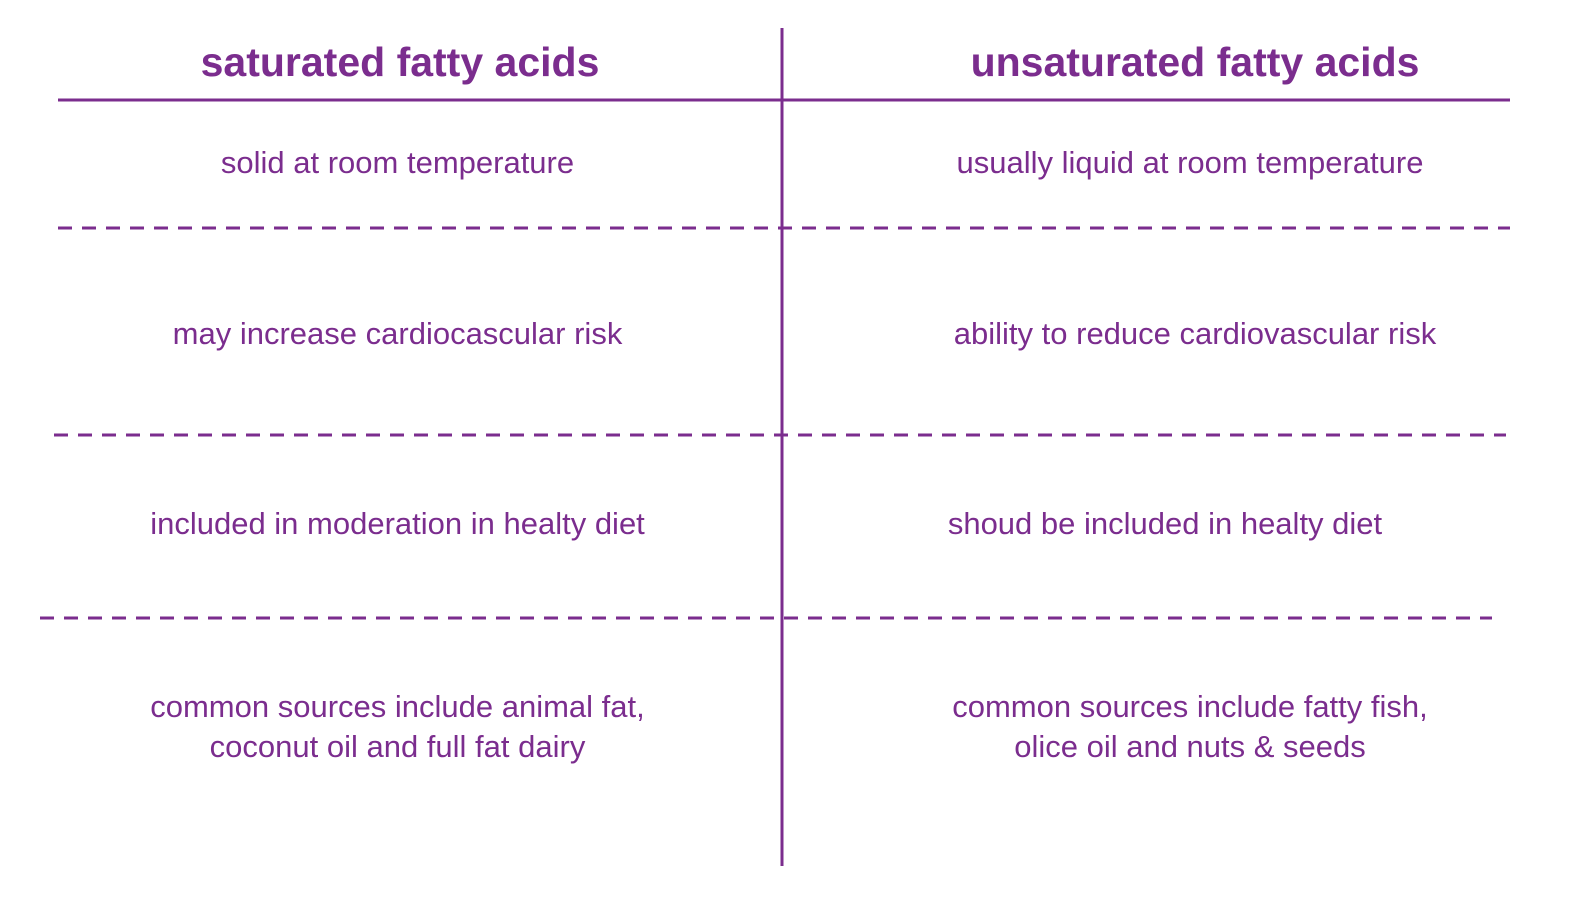  Describe the element at coordinates (1165, 523) in the screenshot. I see `unsaturated-diet: shoud be included in healty diet` at that location.